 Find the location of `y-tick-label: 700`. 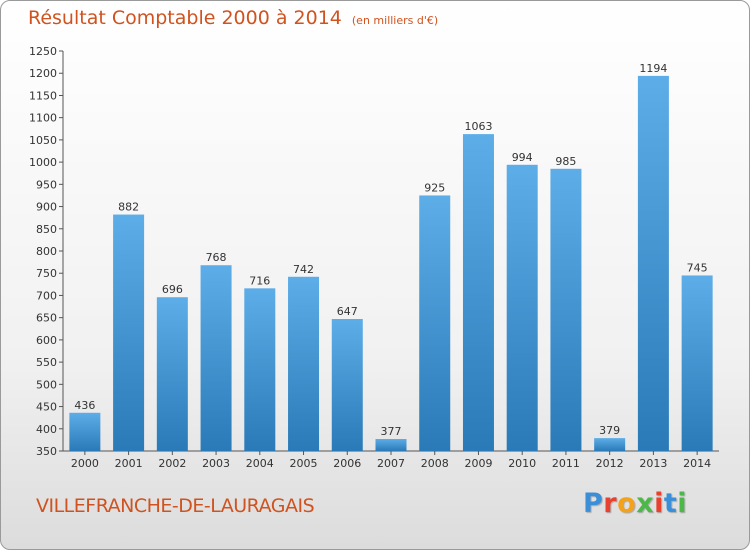

y-tick-label: 700 is located at coordinates (46, 295).